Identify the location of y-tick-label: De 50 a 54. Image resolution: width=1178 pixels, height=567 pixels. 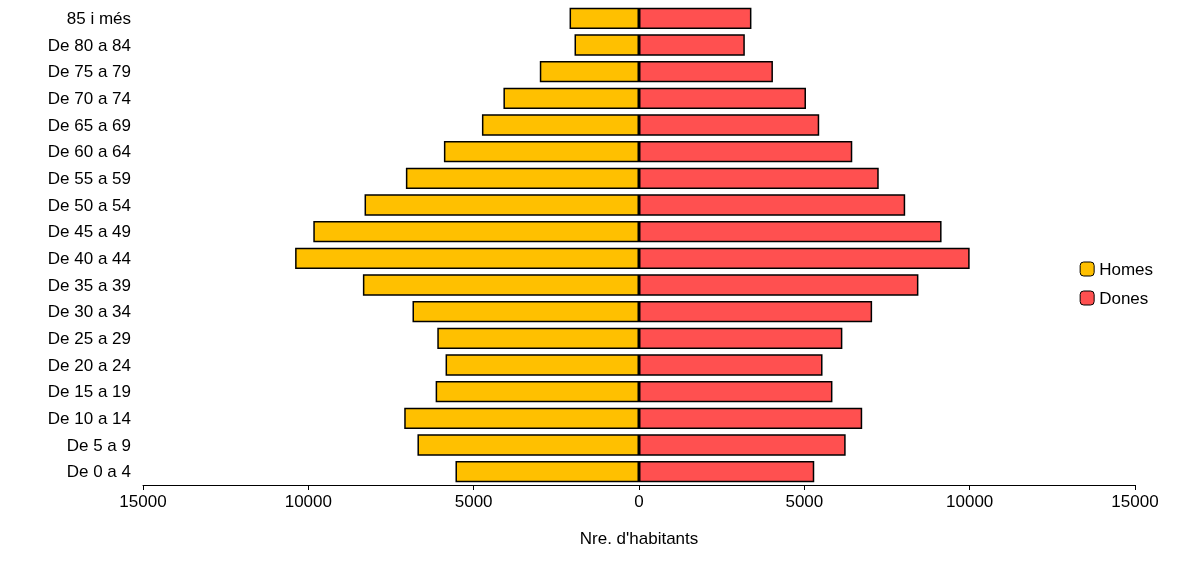
(89, 205).